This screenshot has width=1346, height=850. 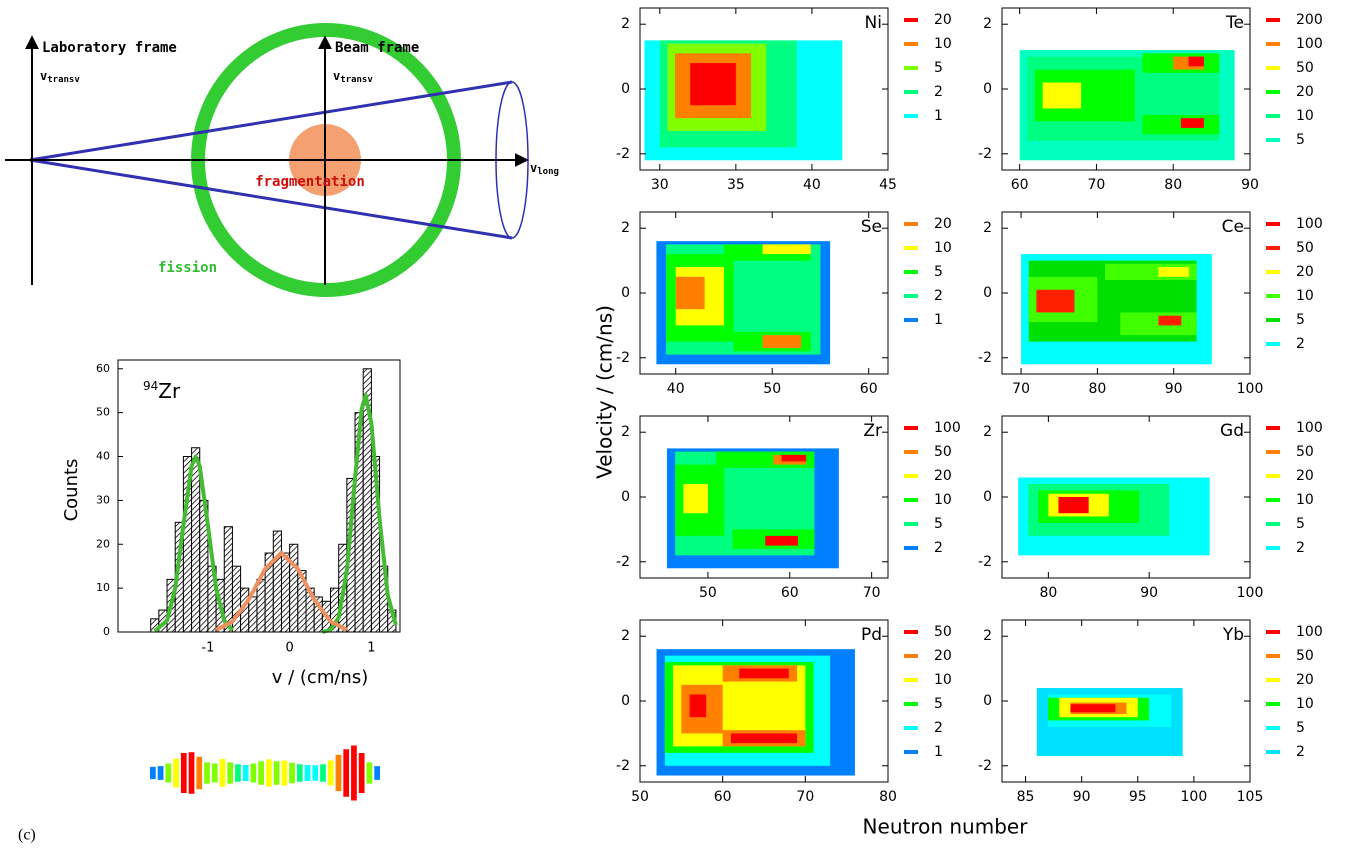 I want to click on y-axis-label: Counts, so click(x=71, y=490).